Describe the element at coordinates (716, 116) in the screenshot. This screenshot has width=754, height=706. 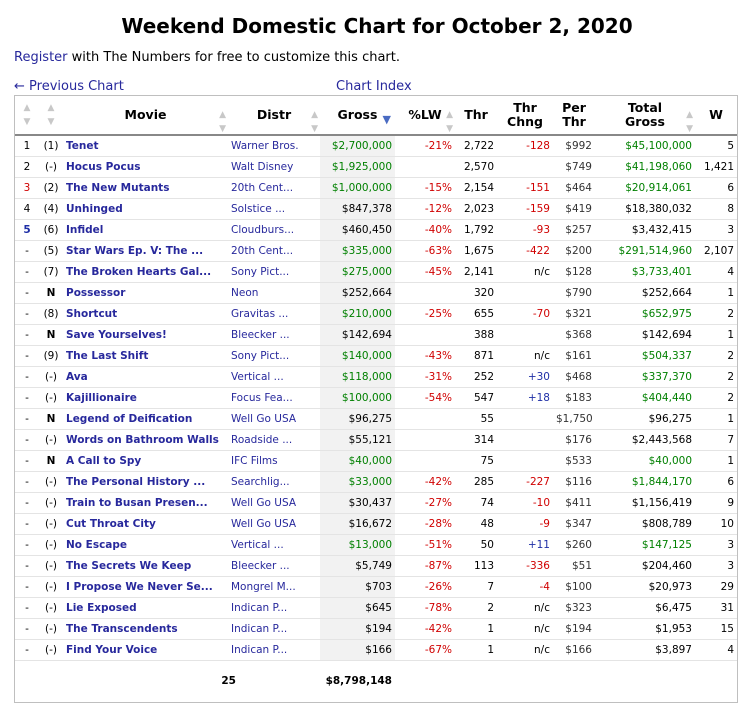
I see `weeks-header: W` at that location.